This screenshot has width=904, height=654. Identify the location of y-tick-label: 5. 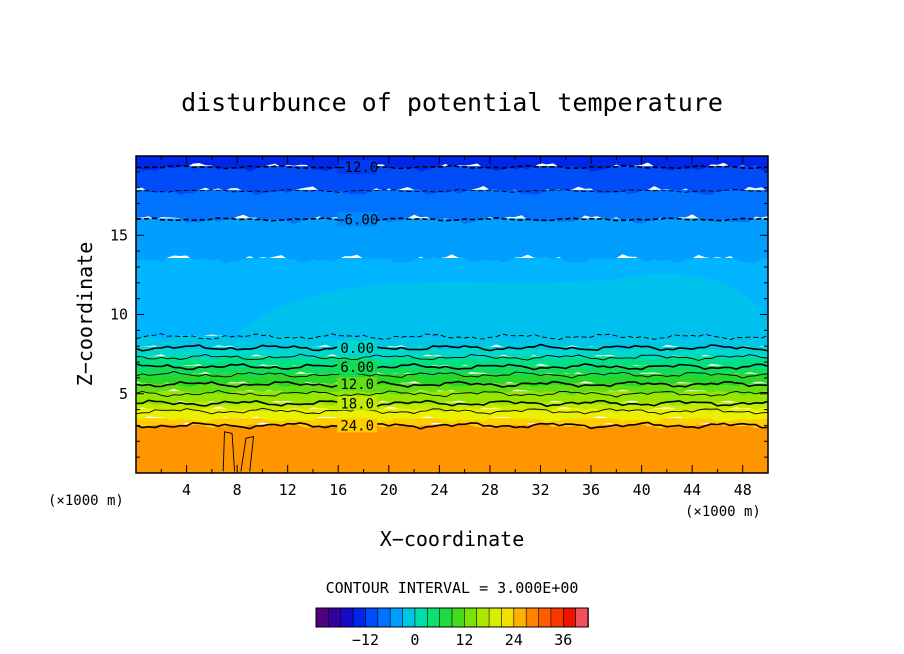
(123, 394).